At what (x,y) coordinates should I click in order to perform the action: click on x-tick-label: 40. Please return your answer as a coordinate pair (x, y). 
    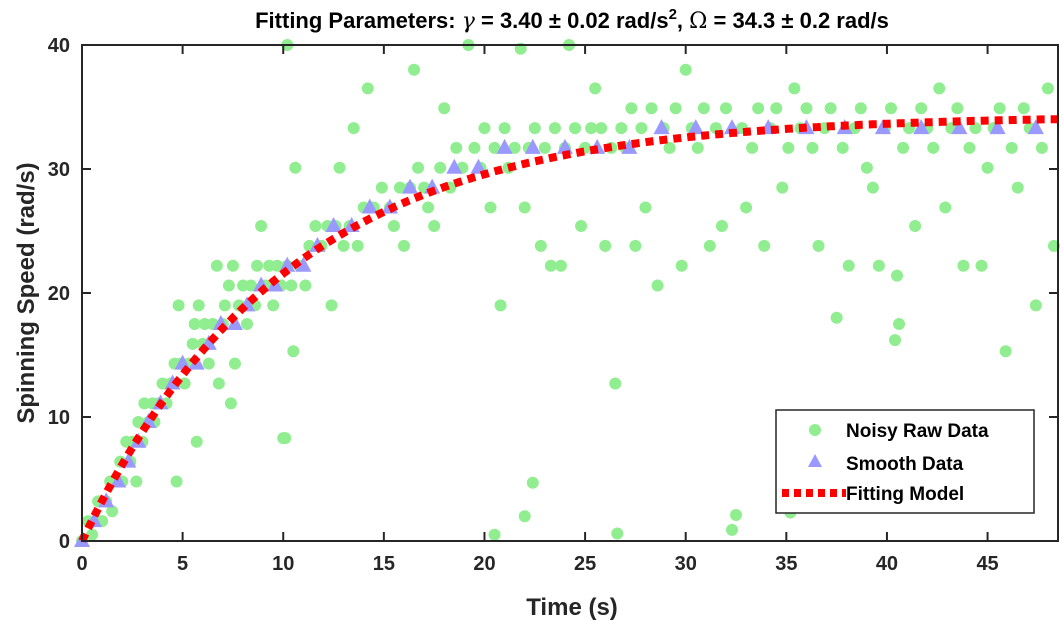
    Looking at the image, I should click on (887, 564).